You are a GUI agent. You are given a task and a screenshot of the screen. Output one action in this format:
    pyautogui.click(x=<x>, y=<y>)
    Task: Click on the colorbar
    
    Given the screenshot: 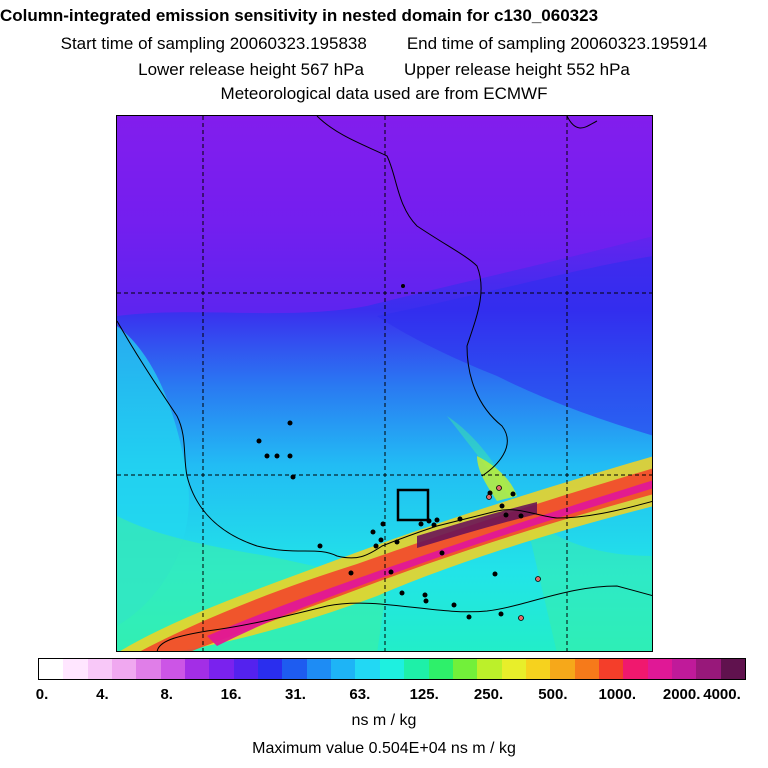 What is the action you would take?
    pyautogui.click(x=392, y=669)
    